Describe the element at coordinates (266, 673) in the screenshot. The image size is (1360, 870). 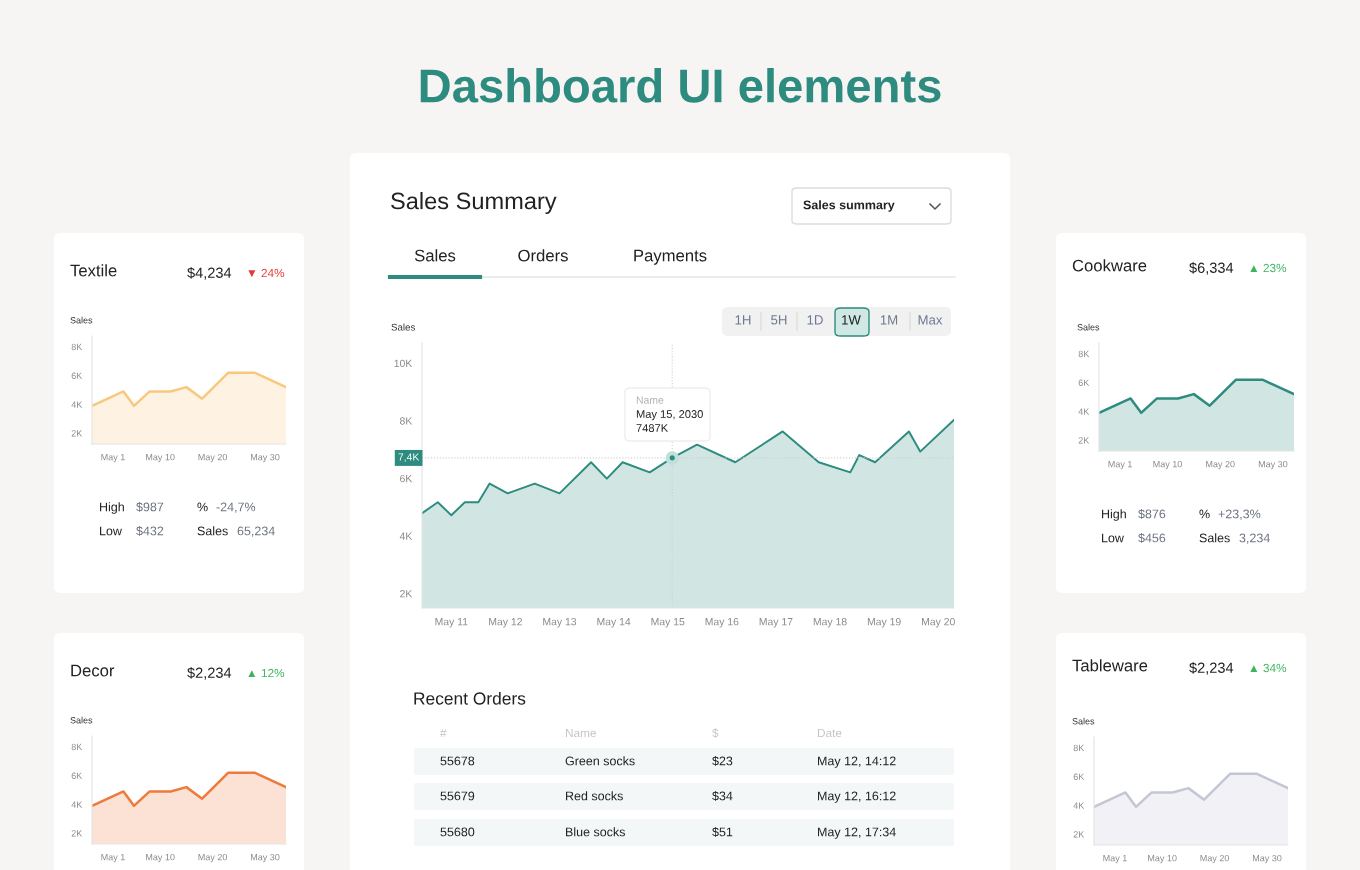
I see `text: ▲ 12%` at that location.